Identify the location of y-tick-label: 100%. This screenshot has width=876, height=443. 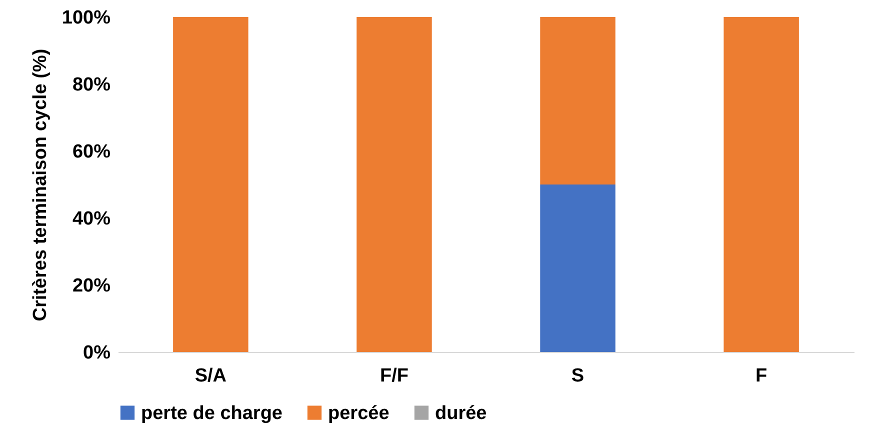
(86, 18).